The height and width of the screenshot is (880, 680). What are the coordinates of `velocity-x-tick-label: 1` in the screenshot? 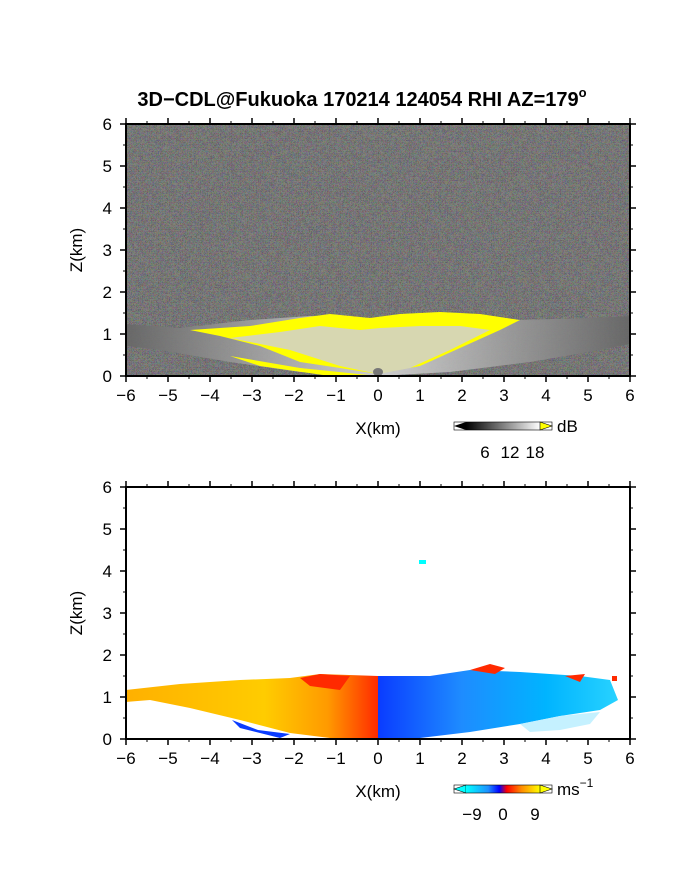 It's located at (419, 758).